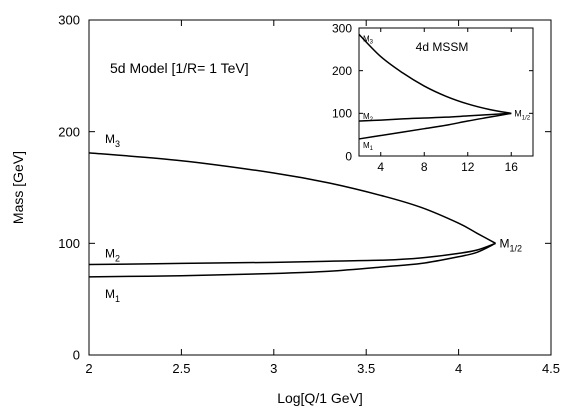  What do you see at coordinates (273, 368) in the screenshot?
I see `main-x-tick-label: 3` at bounding box center [273, 368].